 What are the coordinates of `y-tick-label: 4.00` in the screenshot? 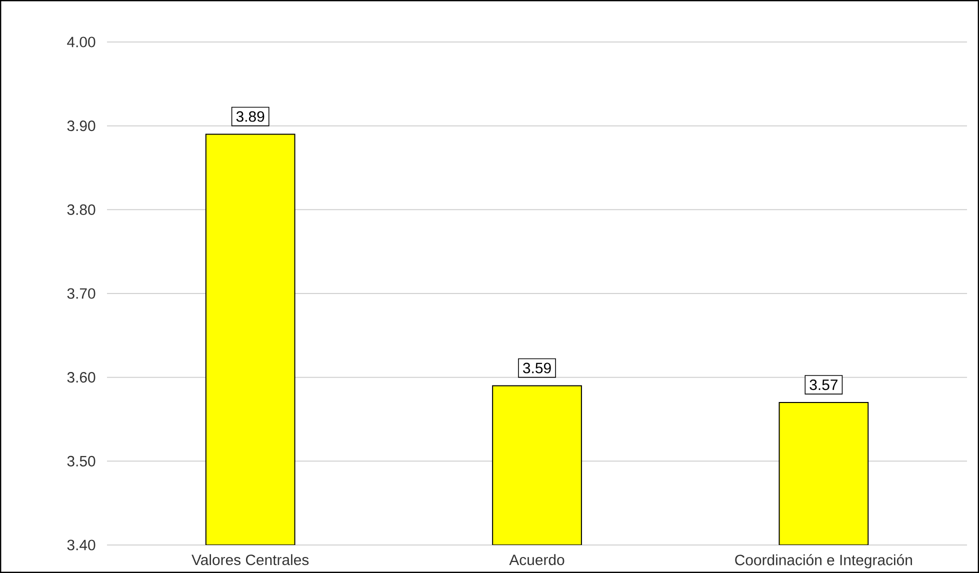 It's located at (81, 42).